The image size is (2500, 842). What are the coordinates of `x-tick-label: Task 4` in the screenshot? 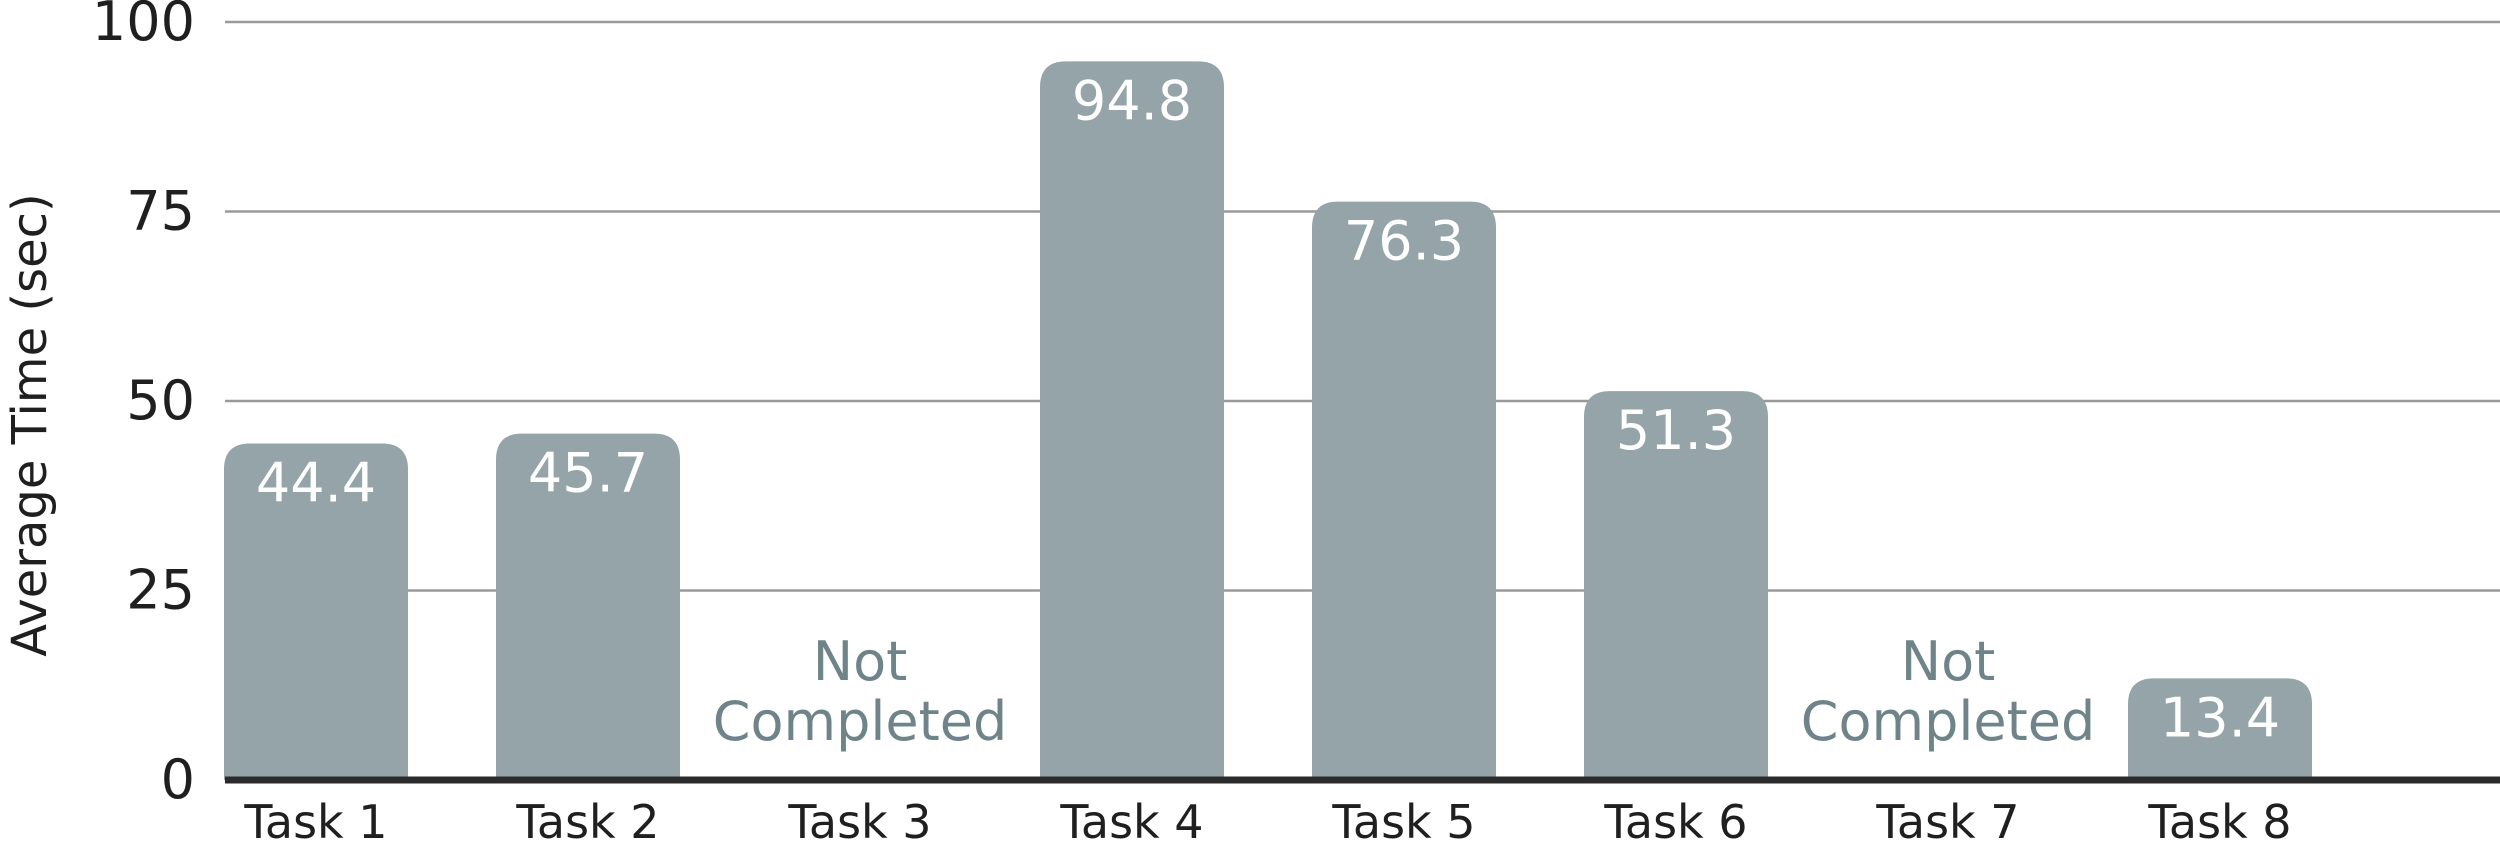 It's located at (1131, 818).